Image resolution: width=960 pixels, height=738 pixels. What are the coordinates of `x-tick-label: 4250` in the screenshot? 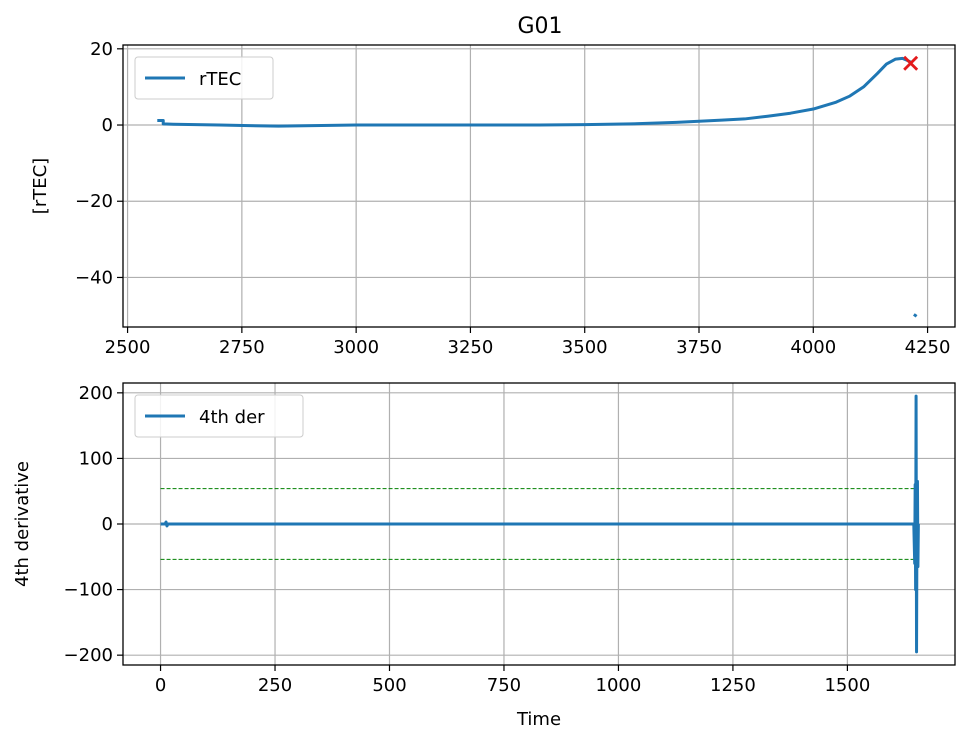 It's located at (928, 347).